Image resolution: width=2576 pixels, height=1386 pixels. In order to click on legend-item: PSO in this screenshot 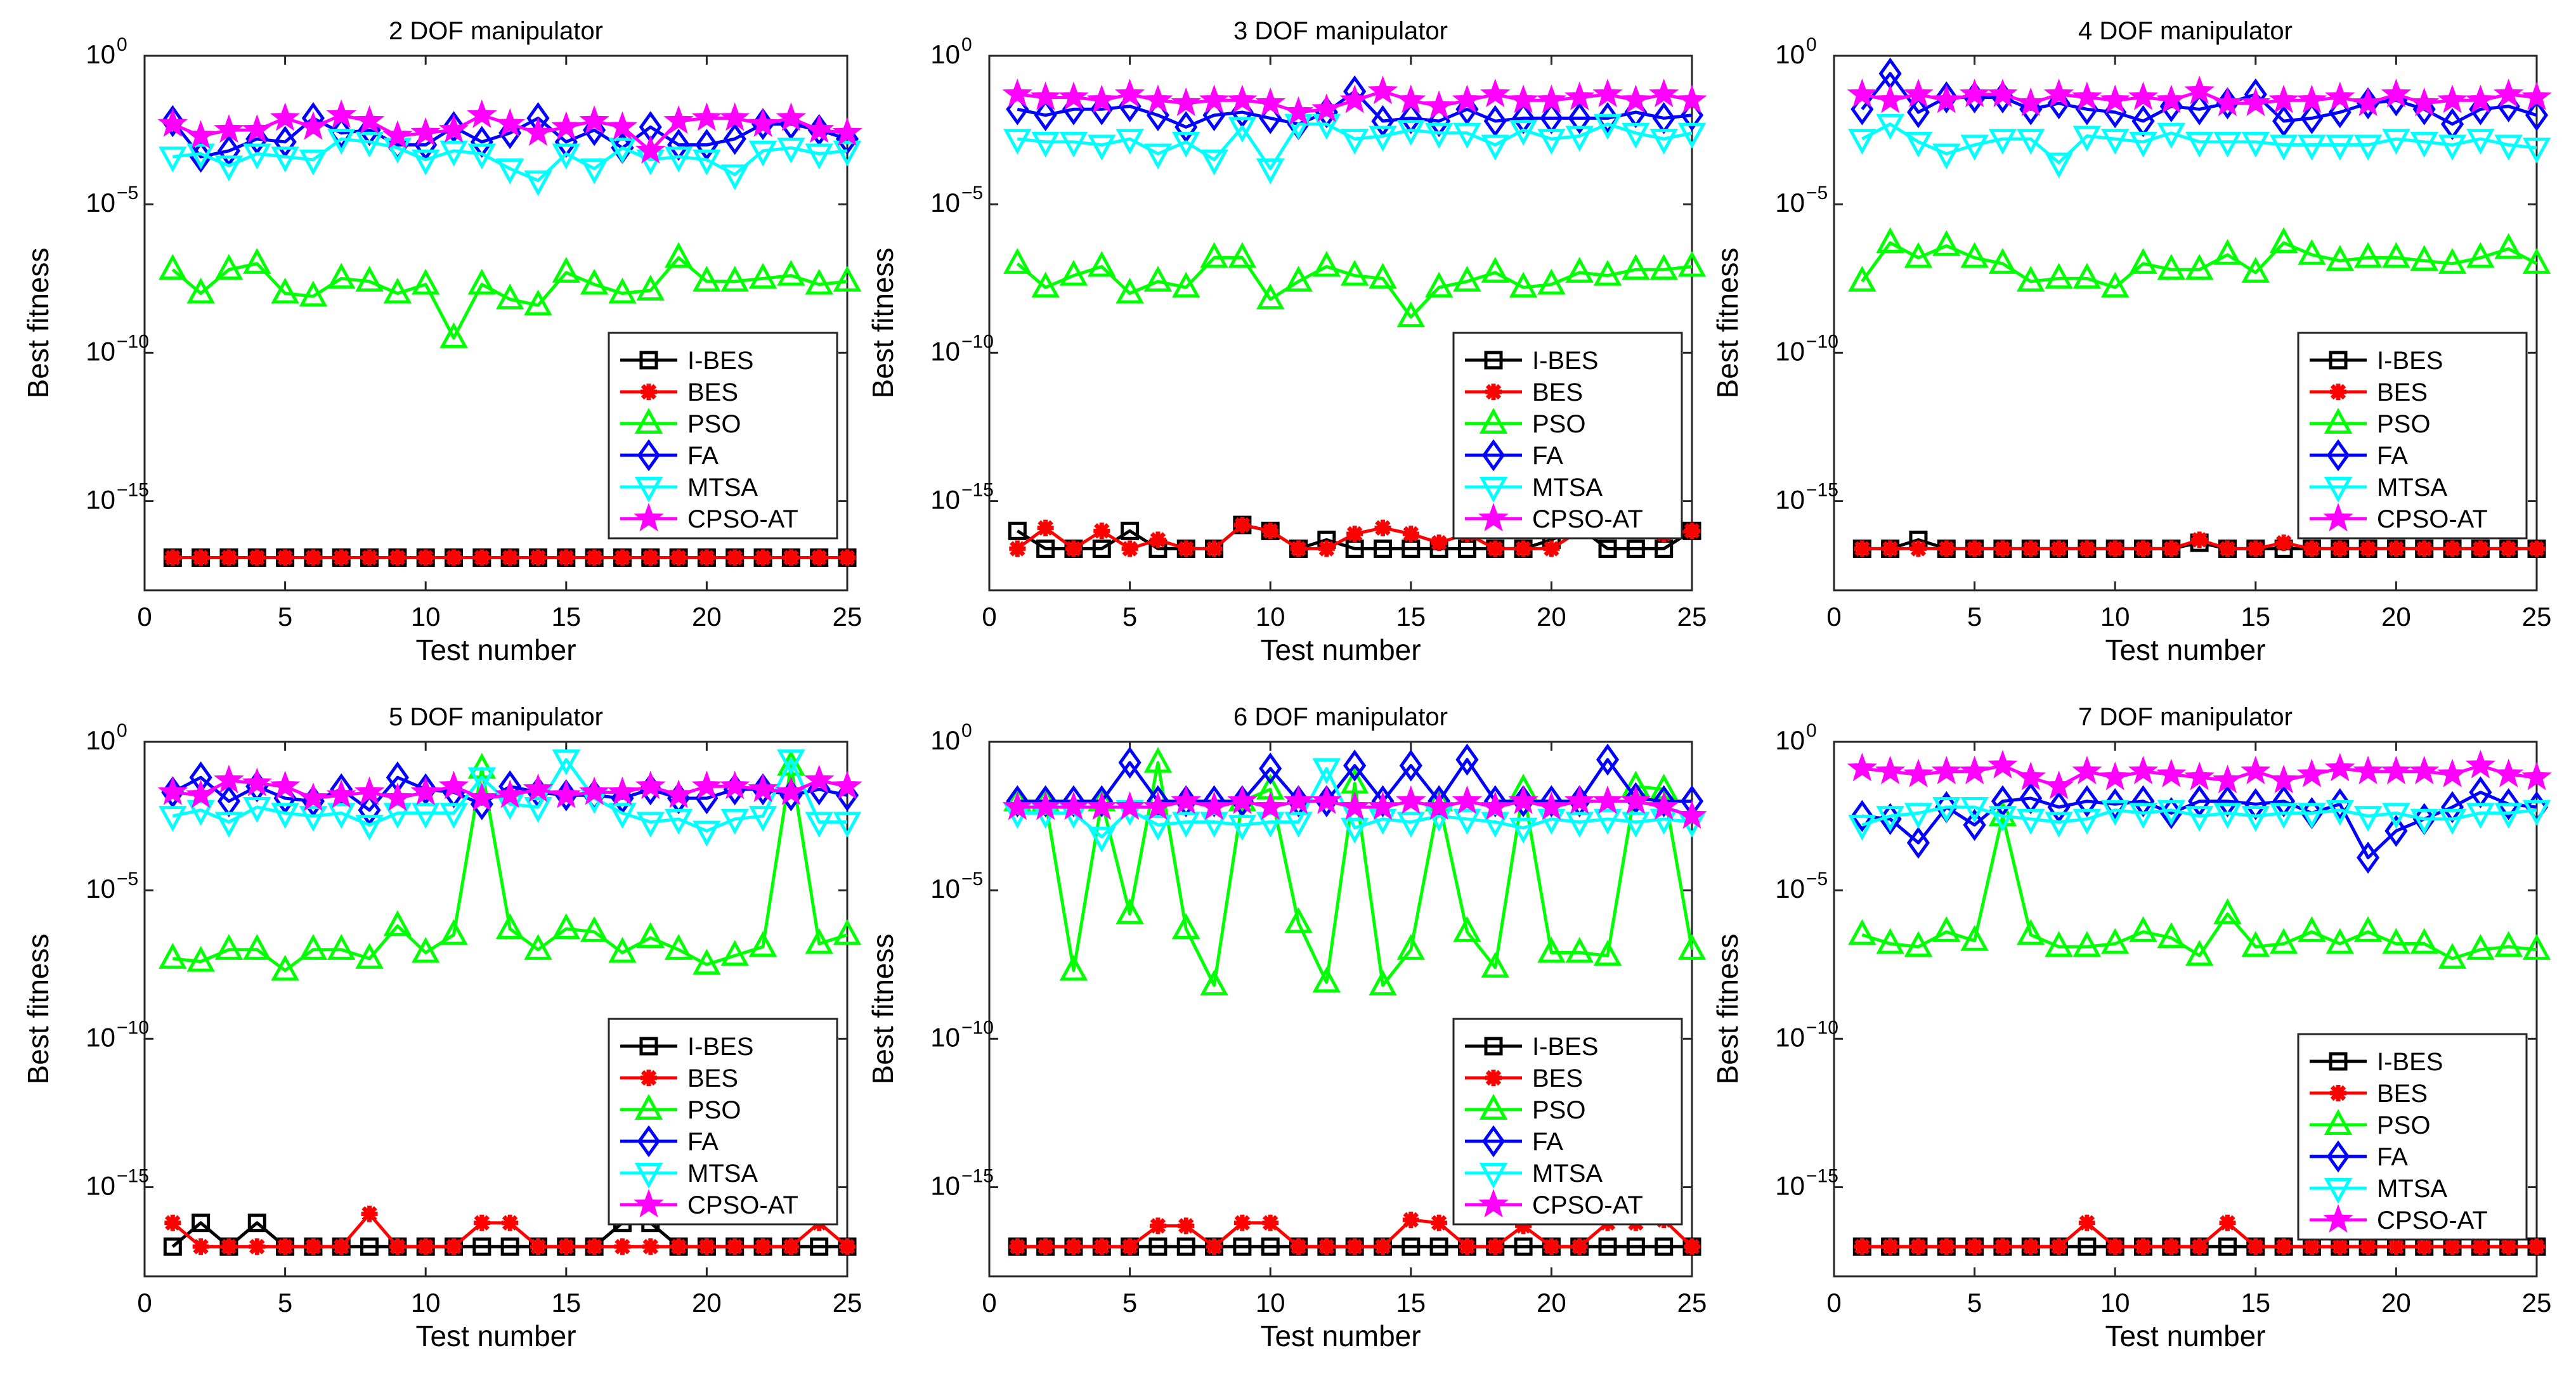, I will do `click(681, 1109)`.